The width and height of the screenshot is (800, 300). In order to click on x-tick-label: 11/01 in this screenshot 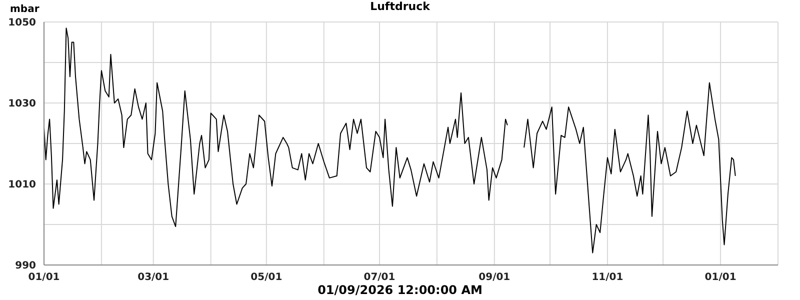, I will do `click(608, 278)`.